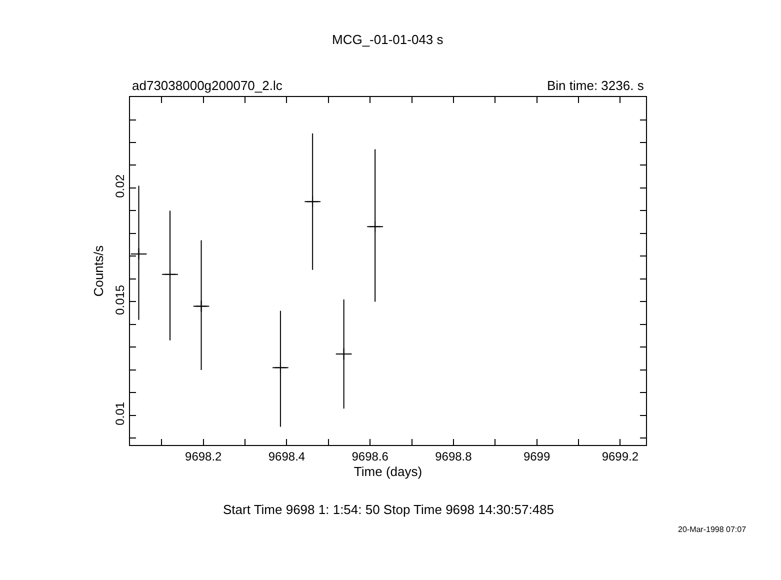  What do you see at coordinates (595, 85) in the screenshot?
I see `text: Bin time: 3236. s` at bounding box center [595, 85].